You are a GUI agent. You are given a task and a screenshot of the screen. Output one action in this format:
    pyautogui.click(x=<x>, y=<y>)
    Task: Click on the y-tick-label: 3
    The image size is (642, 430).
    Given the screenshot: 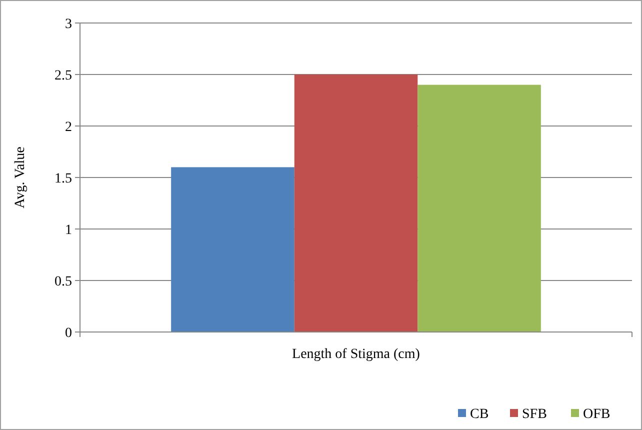 What is the action you would take?
    pyautogui.click(x=68, y=24)
    